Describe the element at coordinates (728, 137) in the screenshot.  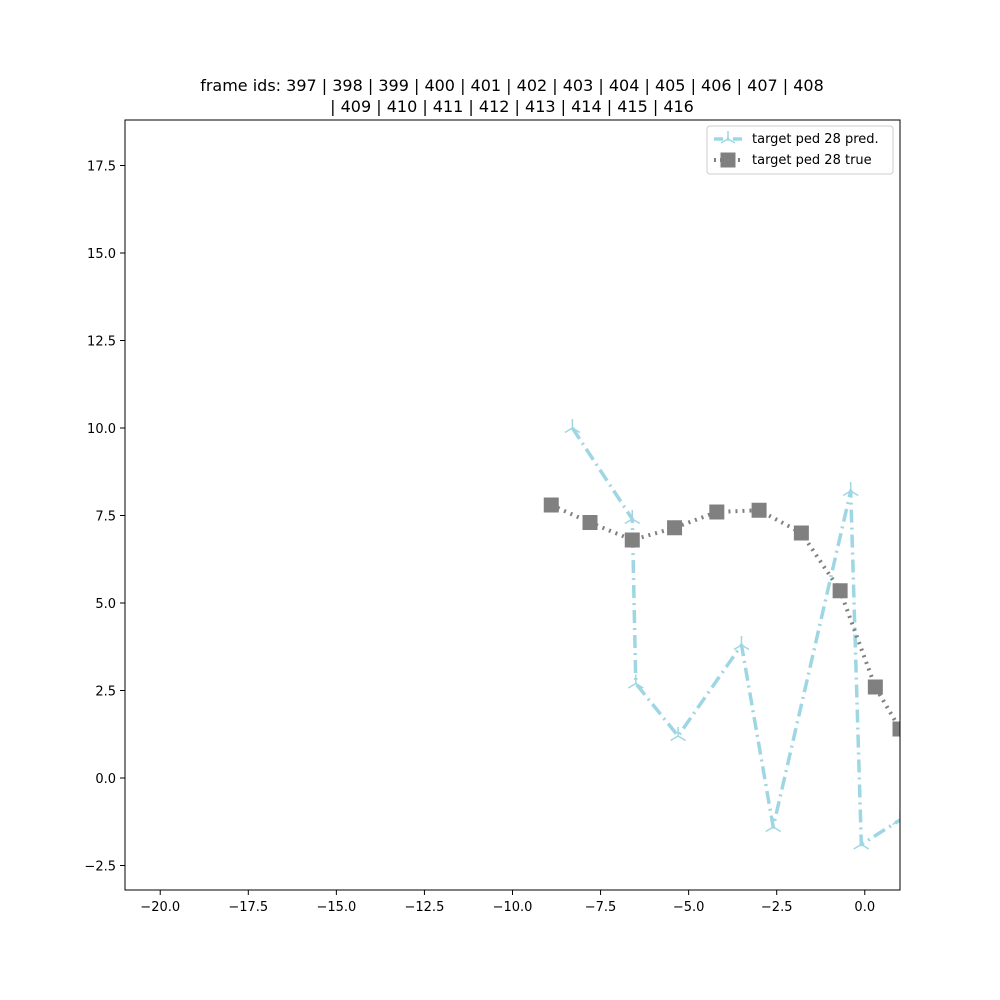
I see `legend-swatch-pred-marker` at that location.